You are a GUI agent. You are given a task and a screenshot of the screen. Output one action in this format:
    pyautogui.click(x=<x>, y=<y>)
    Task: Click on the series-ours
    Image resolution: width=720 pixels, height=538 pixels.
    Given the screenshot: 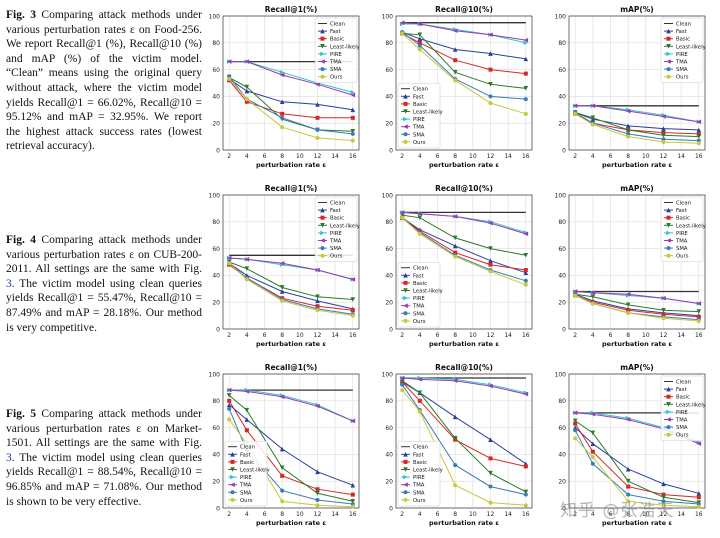 What is the action you would take?
    pyautogui.click(x=291, y=109)
    